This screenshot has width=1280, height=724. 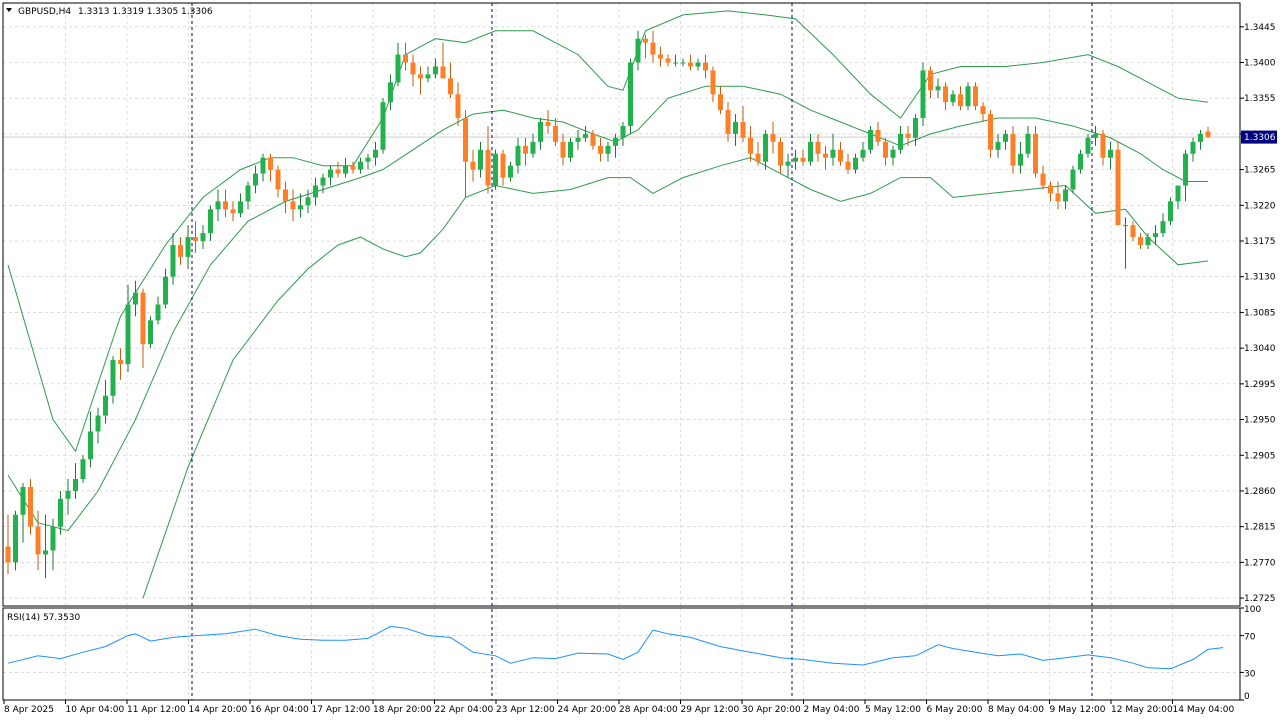 I want to click on rsi-line, so click(x=615, y=647).